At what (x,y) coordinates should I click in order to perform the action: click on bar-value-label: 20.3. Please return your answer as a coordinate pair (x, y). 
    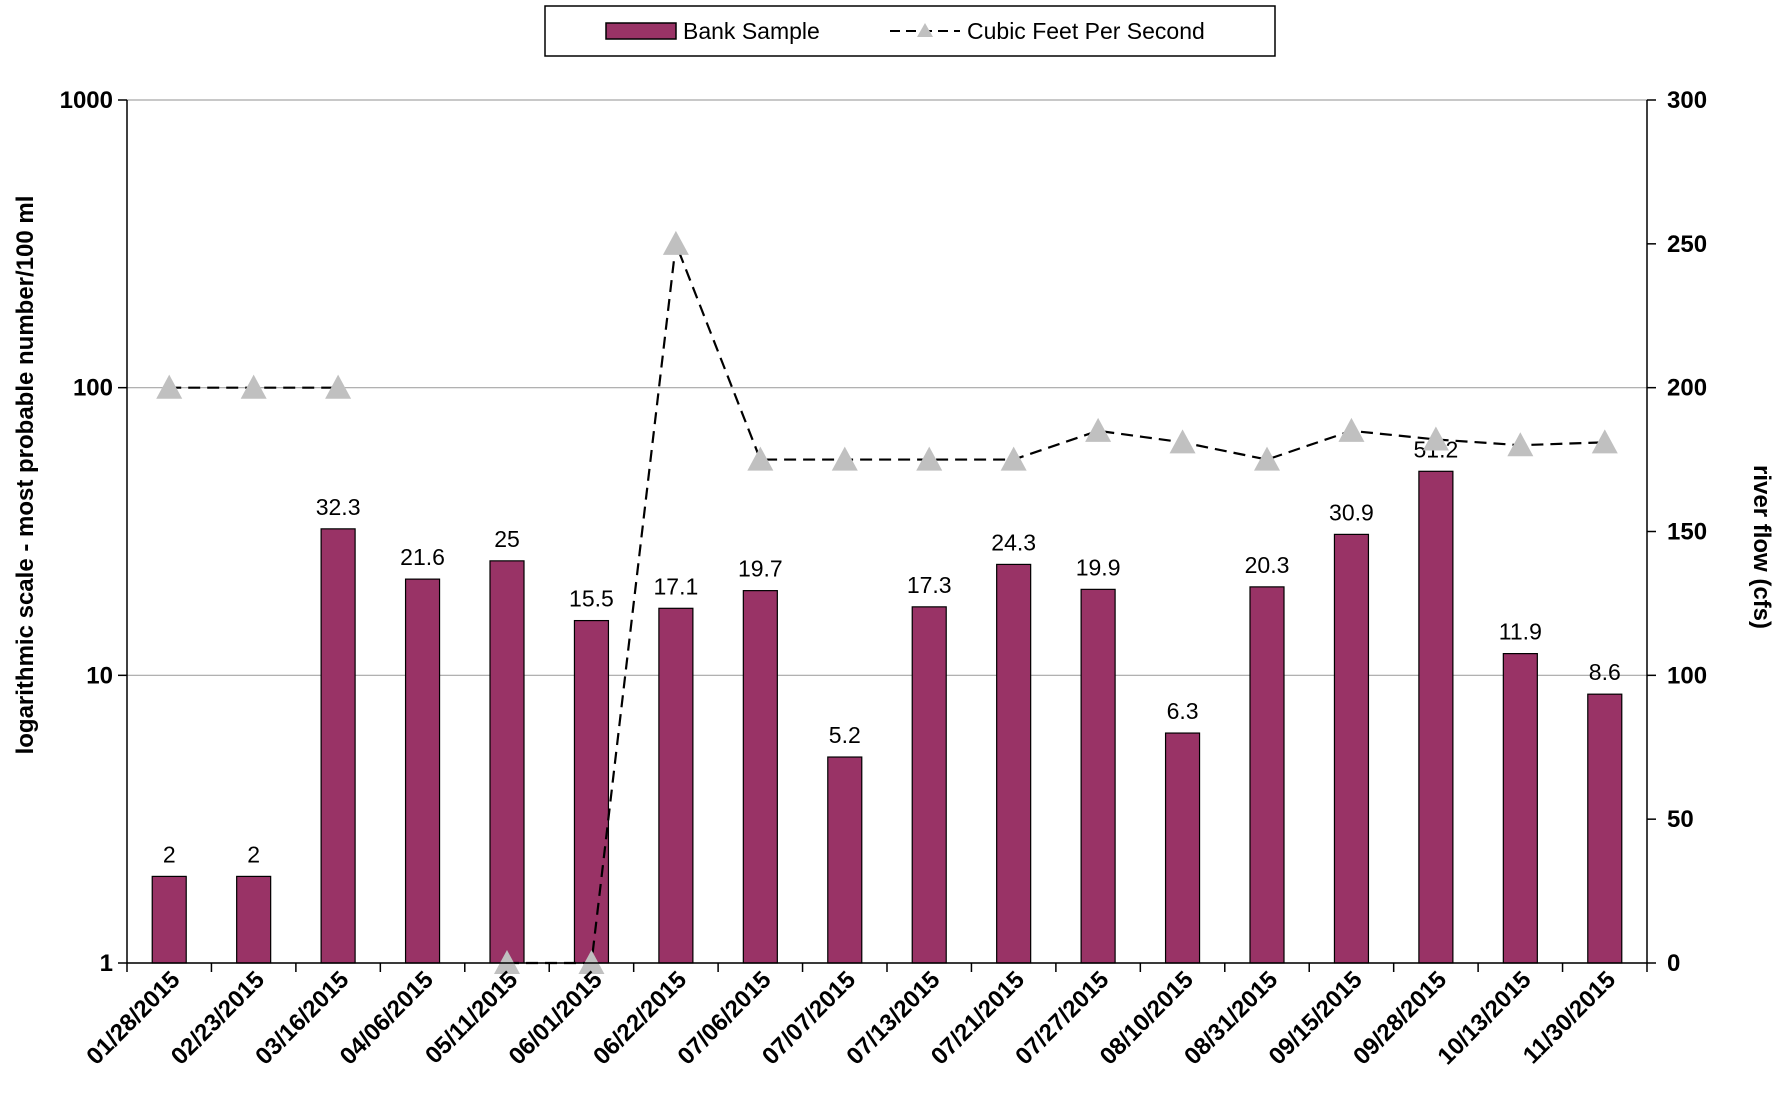
    Looking at the image, I should click on (1267, 565).